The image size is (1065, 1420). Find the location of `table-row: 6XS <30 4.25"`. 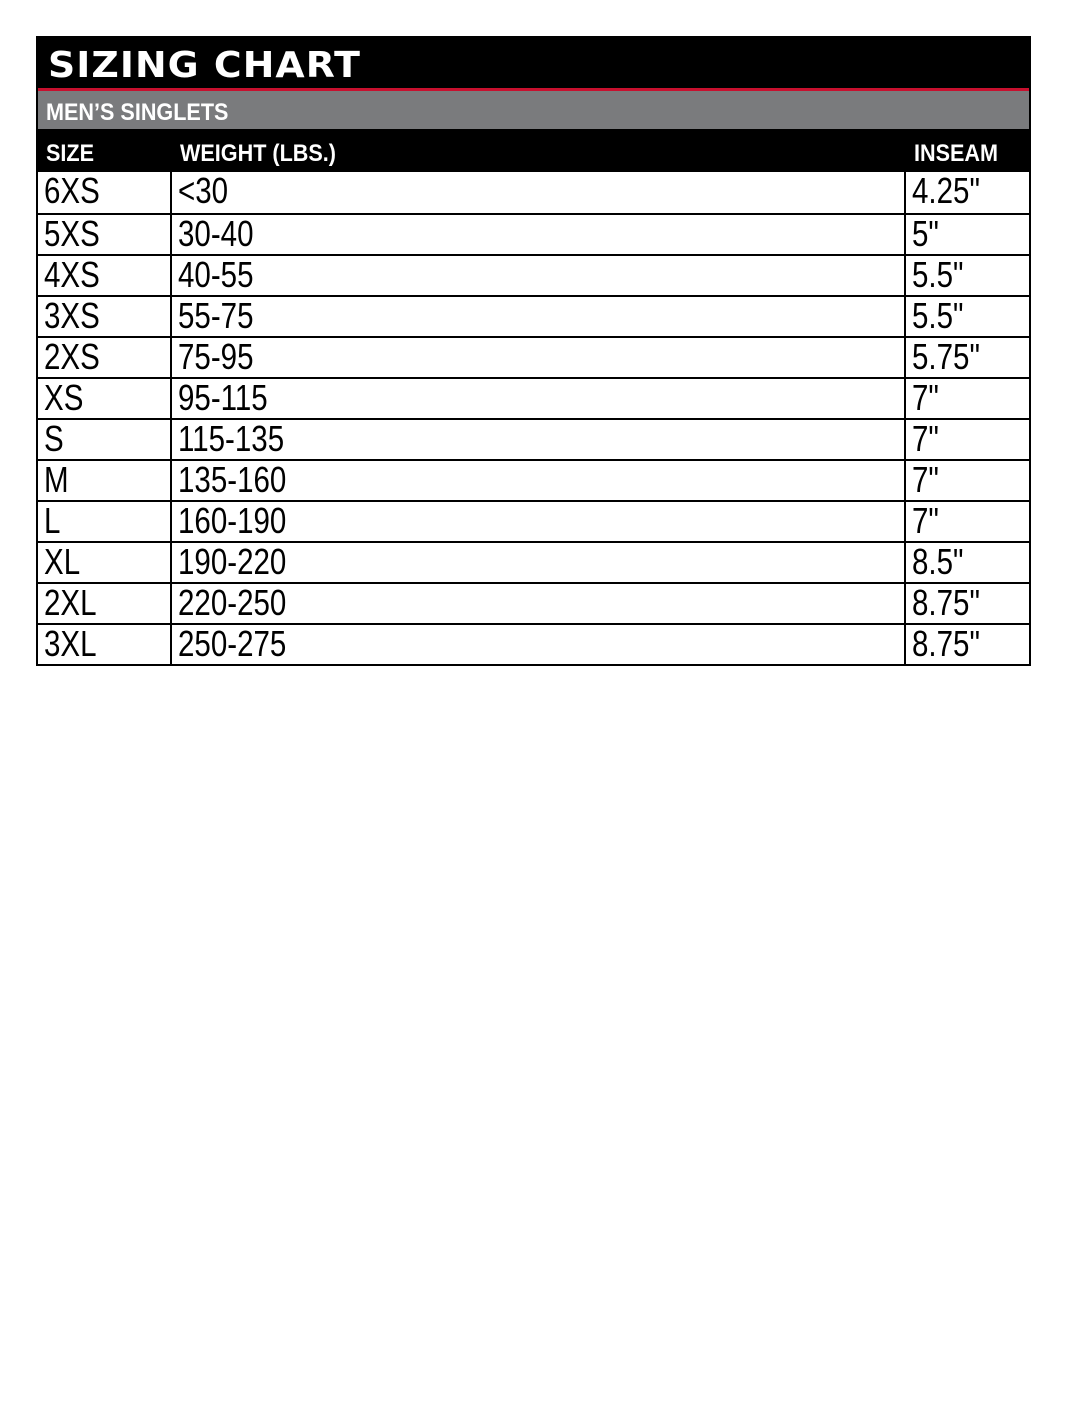

table-row: 6XS <30 4.25" is located at coordinates (533, 192).